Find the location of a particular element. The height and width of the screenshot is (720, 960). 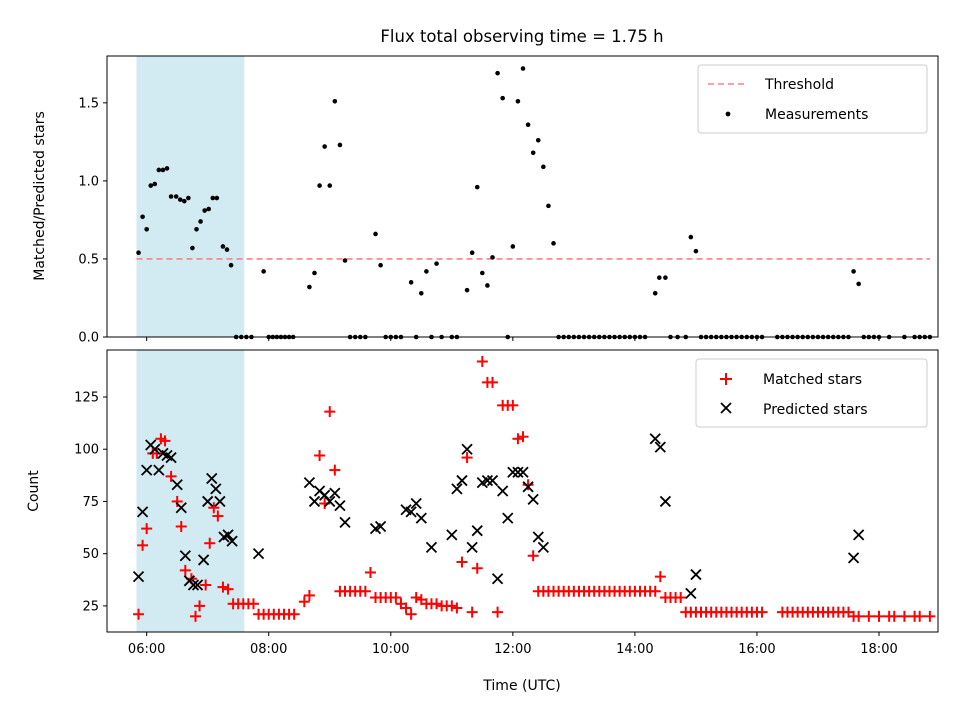

x-tick-label: 06:00 is located at coordinates (146, 649).